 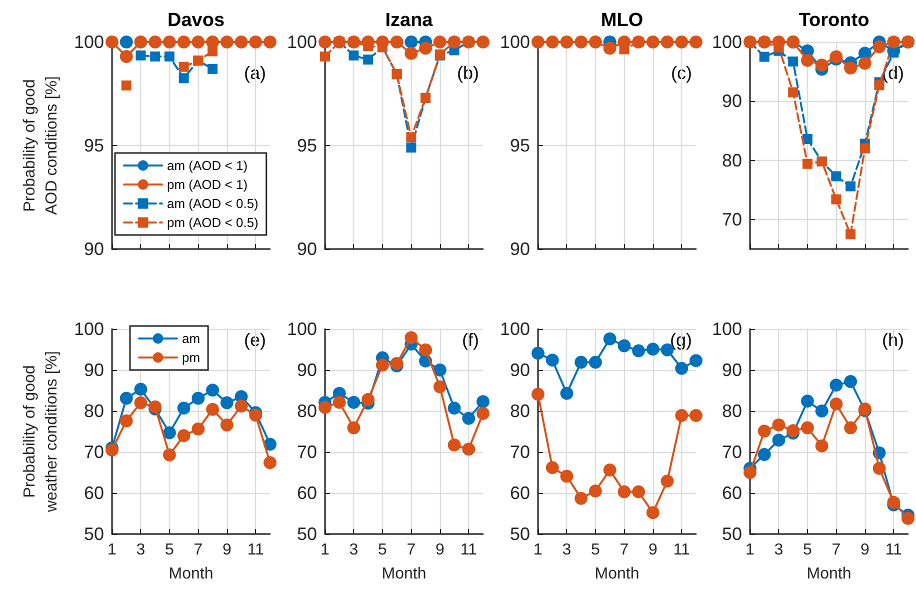 What do you see at coordinates (732, 219) in the screenshot?
I see `y-tick-label: 70` at bounding box center [732, 219].